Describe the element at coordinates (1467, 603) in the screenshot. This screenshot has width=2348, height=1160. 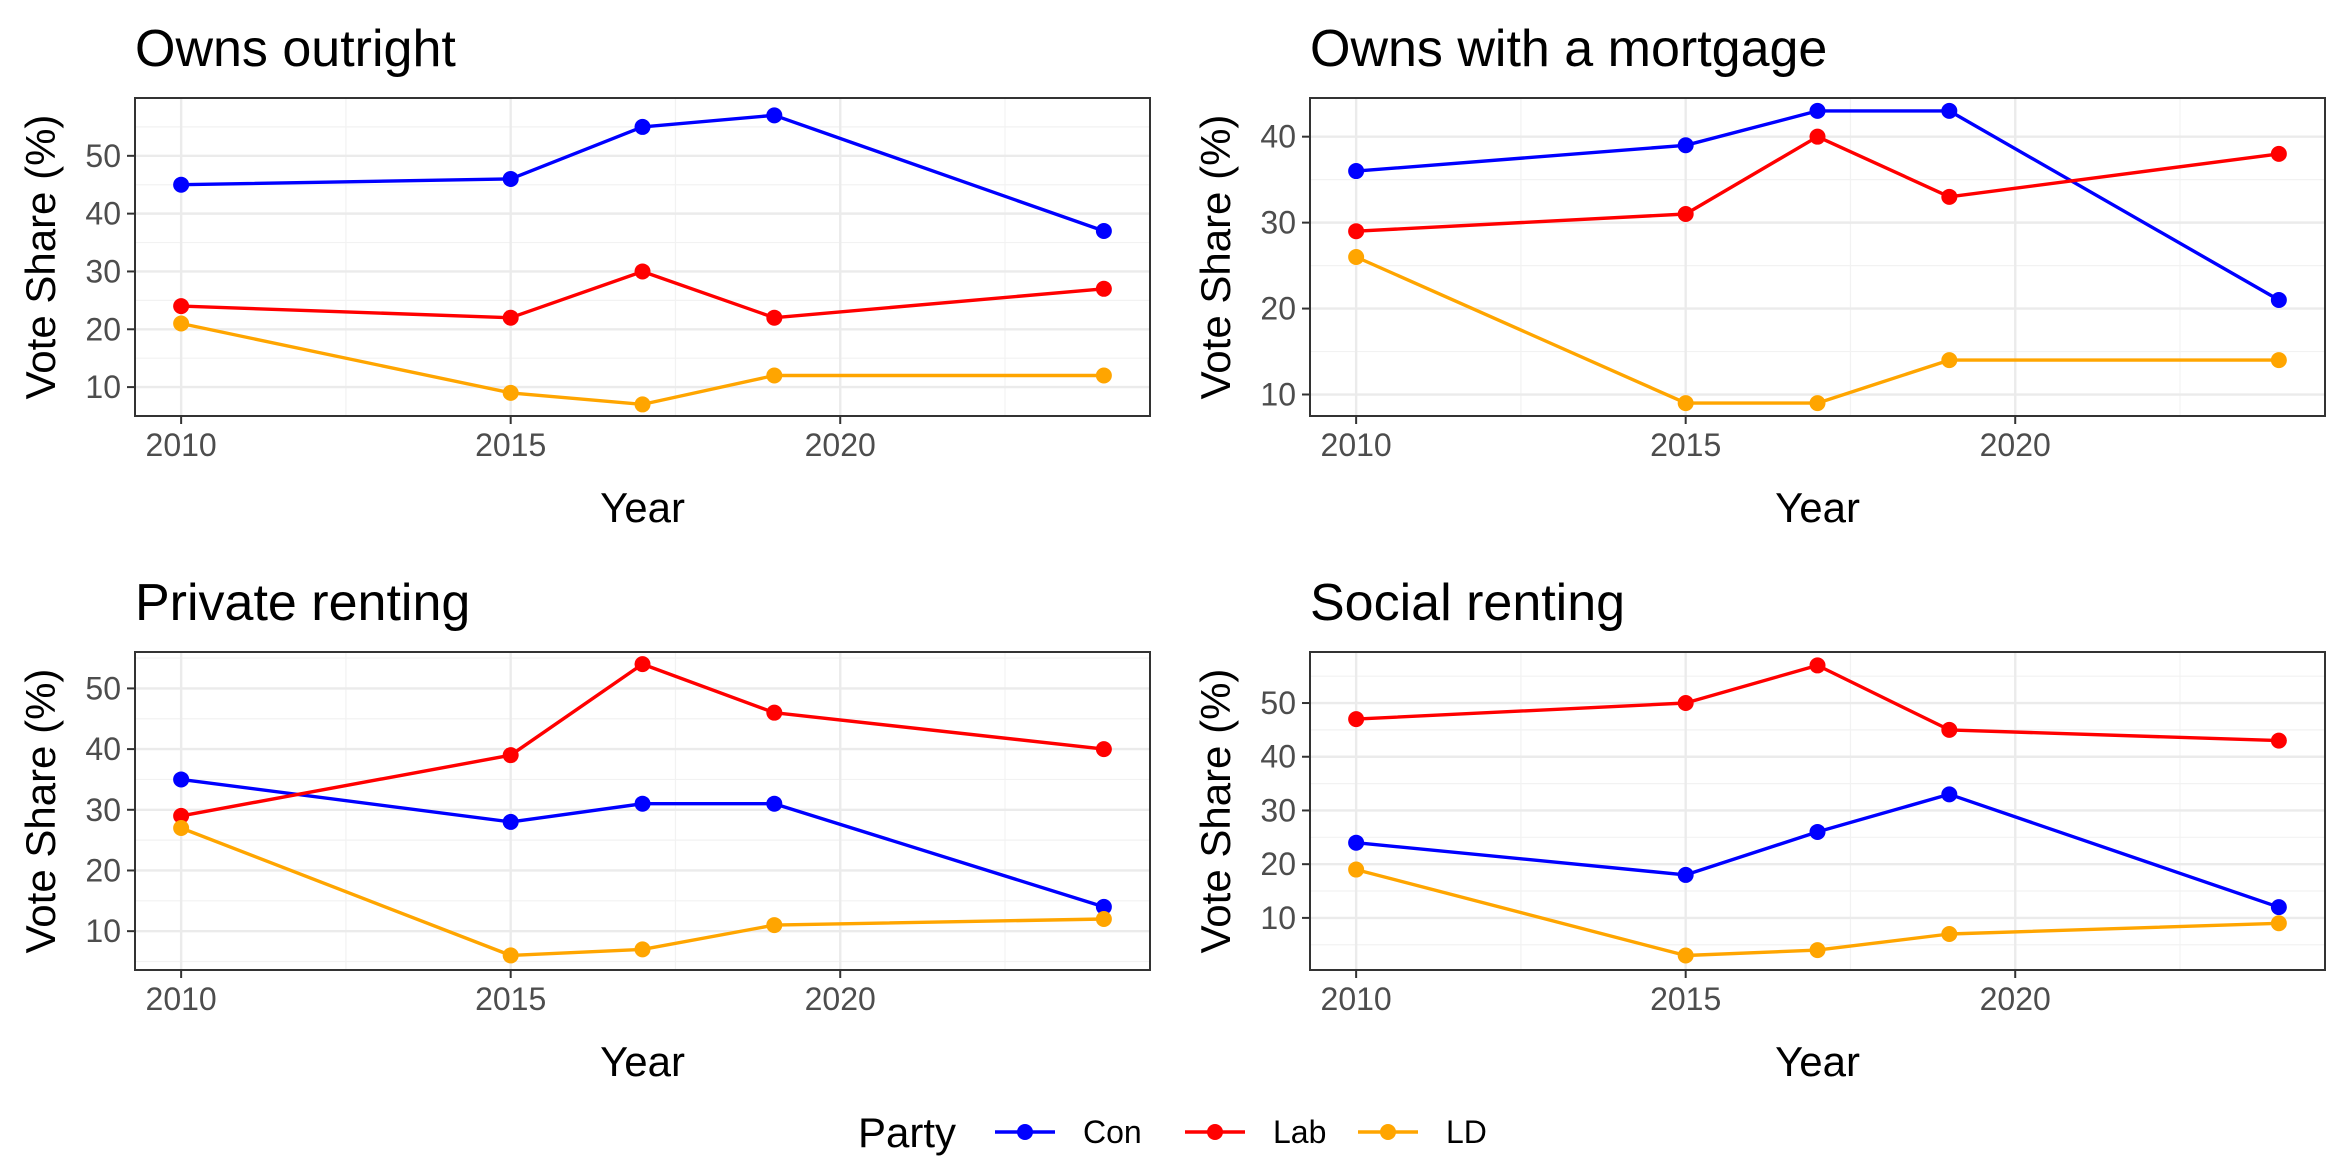
I see `panel-title: Social renting` at that location.